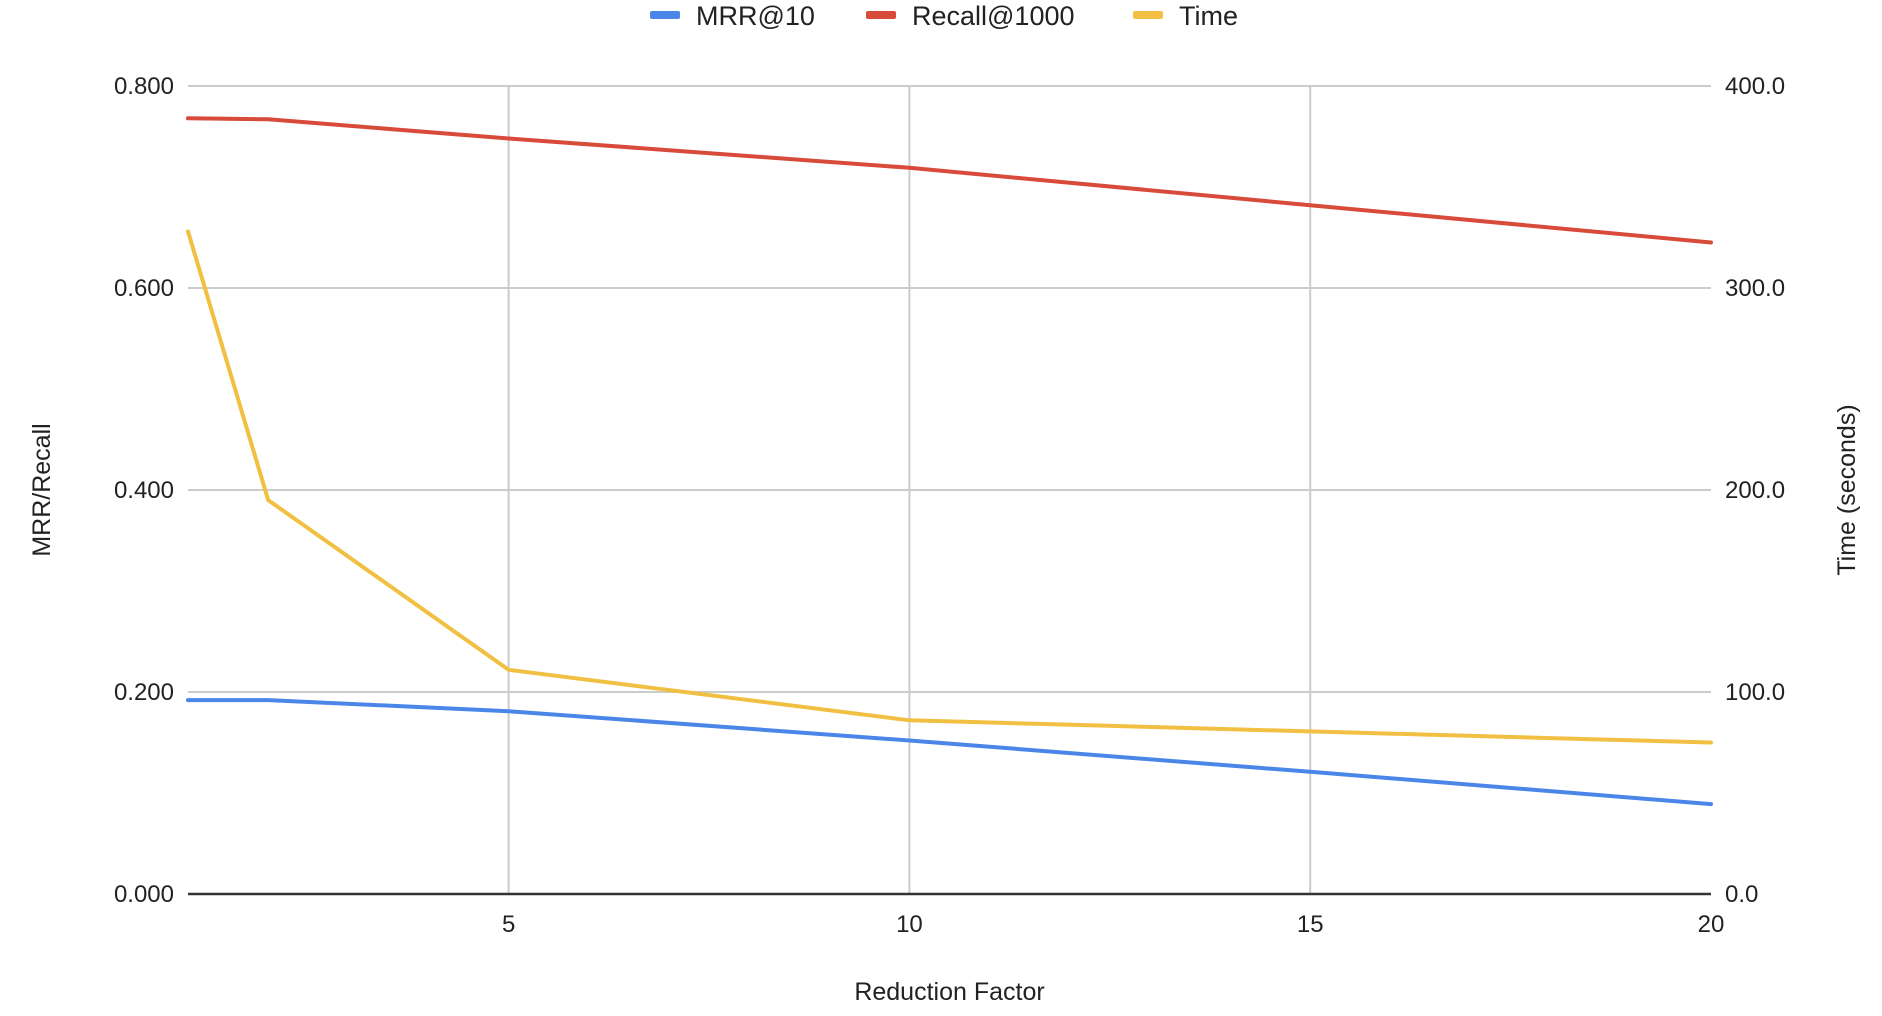 The image size is (1882, 1016). I want to click on legend-item: Recall@1000, so click(970, 16).